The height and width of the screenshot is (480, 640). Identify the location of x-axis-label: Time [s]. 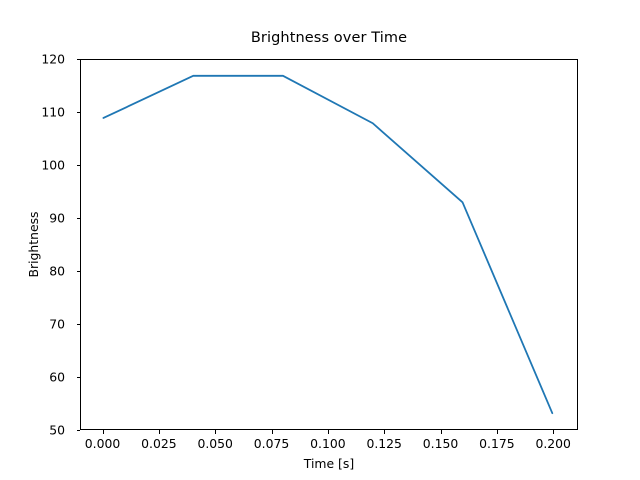
(329, 463).